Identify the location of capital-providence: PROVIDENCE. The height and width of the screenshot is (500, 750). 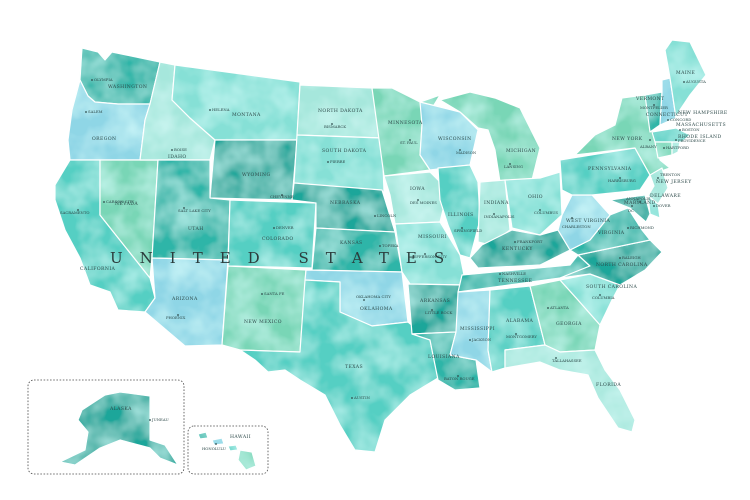
(692, 140).